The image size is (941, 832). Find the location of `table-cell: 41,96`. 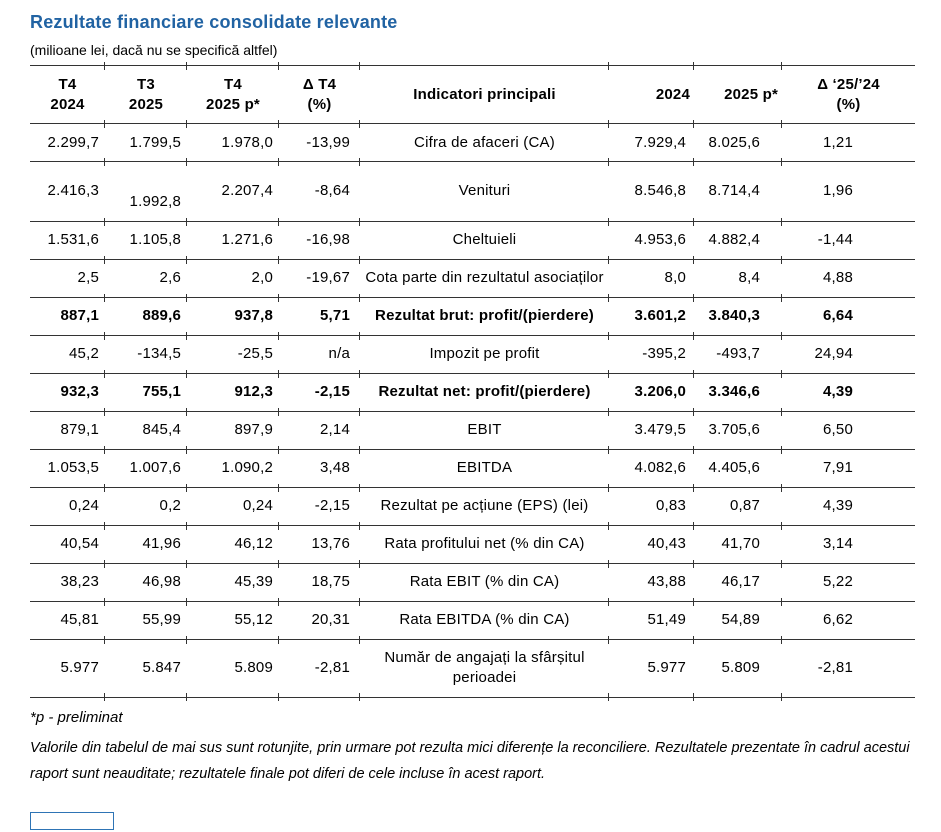

table-cell: 41,96 is located at coordinates (145, 542).